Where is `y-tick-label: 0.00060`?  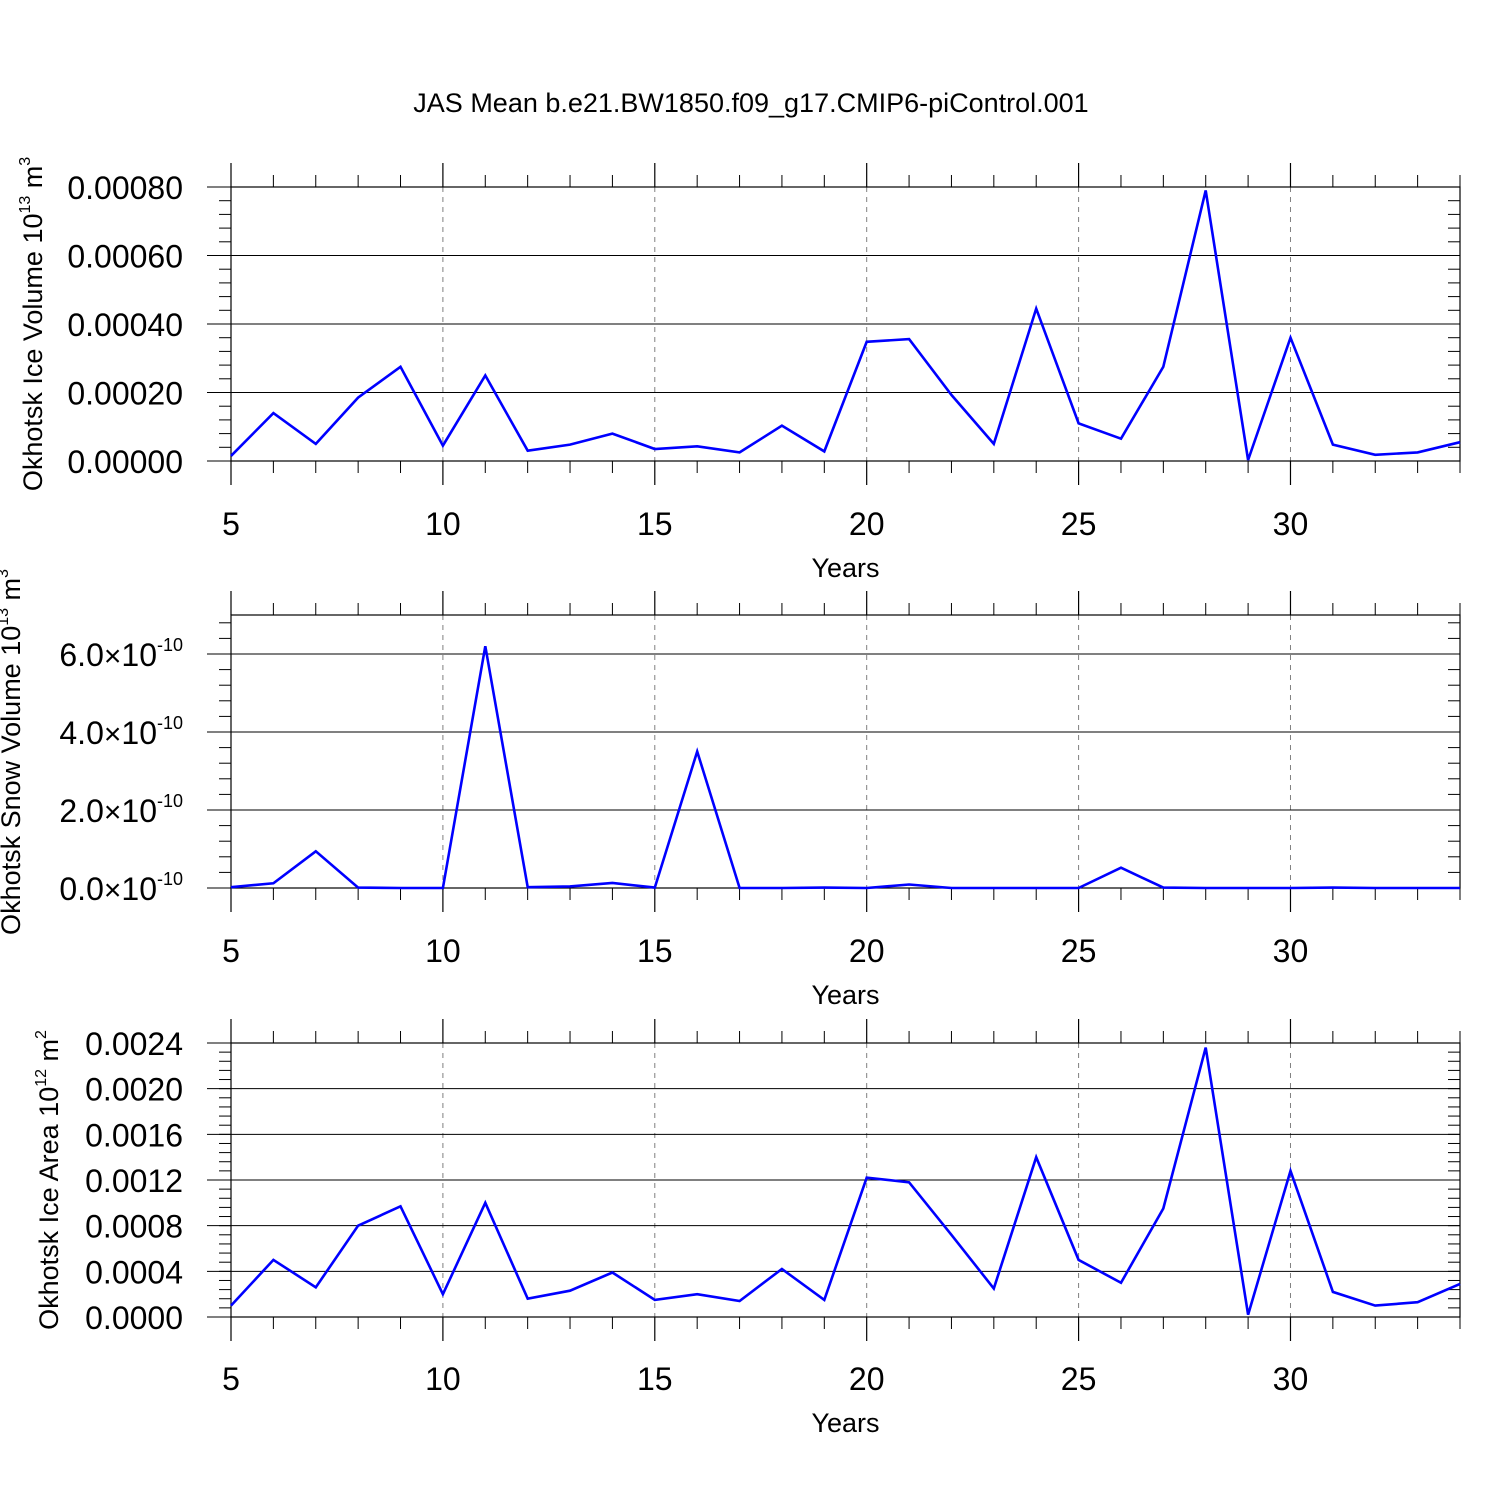 y-tick-label: 0.00060 is located at coordinates (125, 257).